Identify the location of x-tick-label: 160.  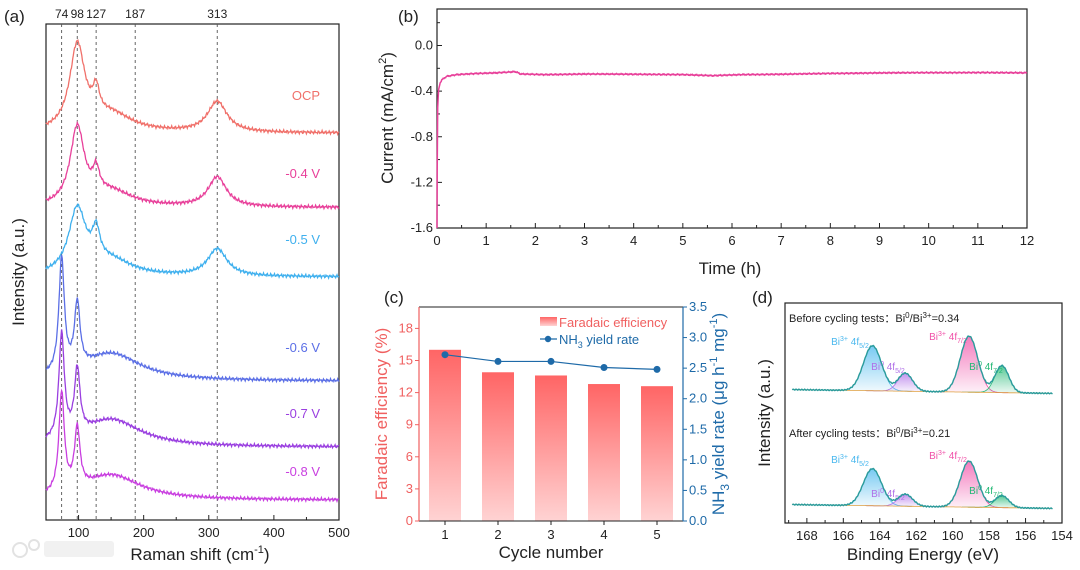
(953, 535).